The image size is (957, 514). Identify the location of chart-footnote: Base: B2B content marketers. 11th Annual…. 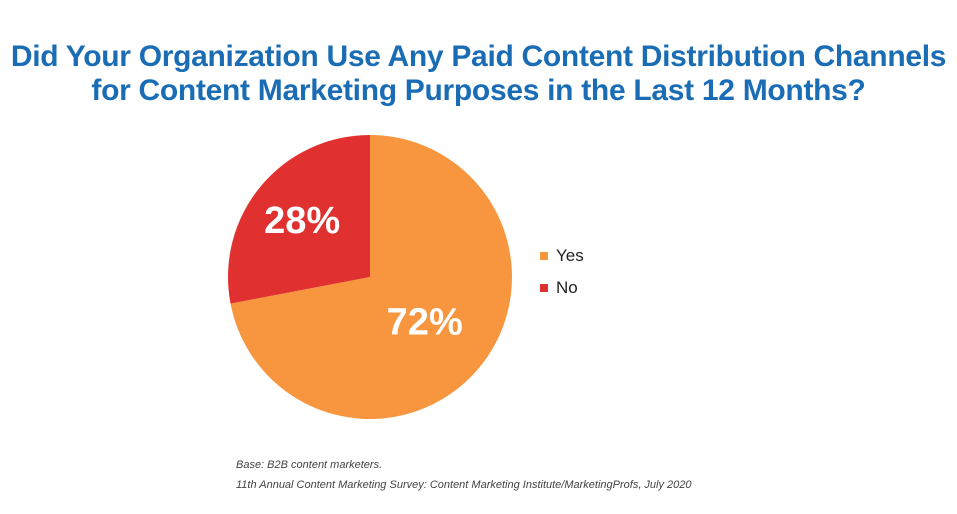
(464, 475).